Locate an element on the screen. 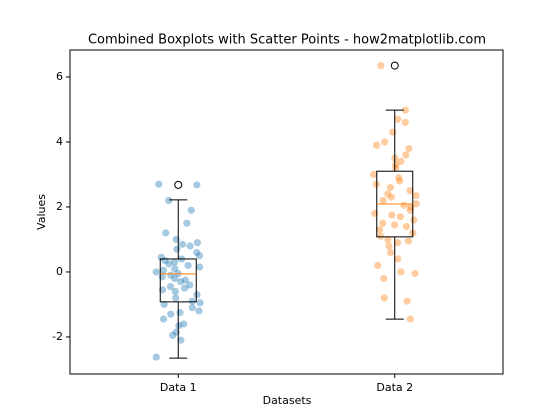  x-tick-label: Data 1 is located at coordinates (178, 387).